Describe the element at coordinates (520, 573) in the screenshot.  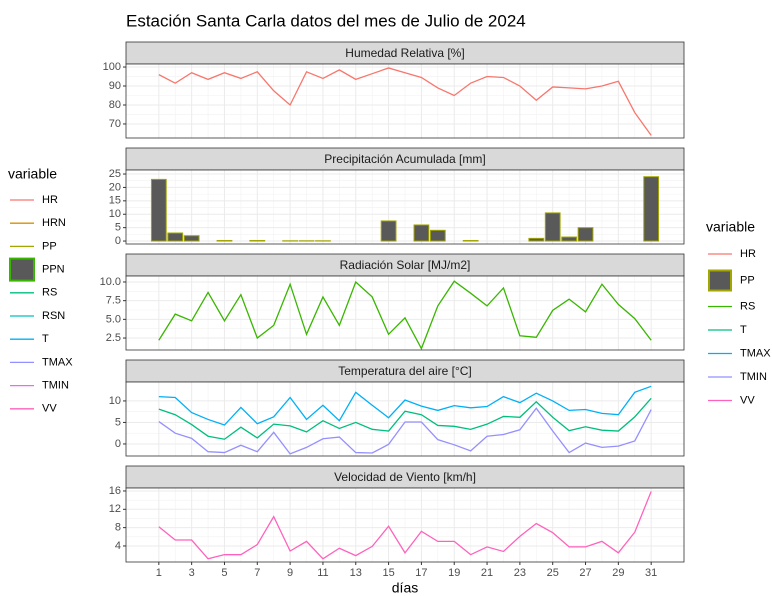
I see `x-tick-label: 23` at that location.